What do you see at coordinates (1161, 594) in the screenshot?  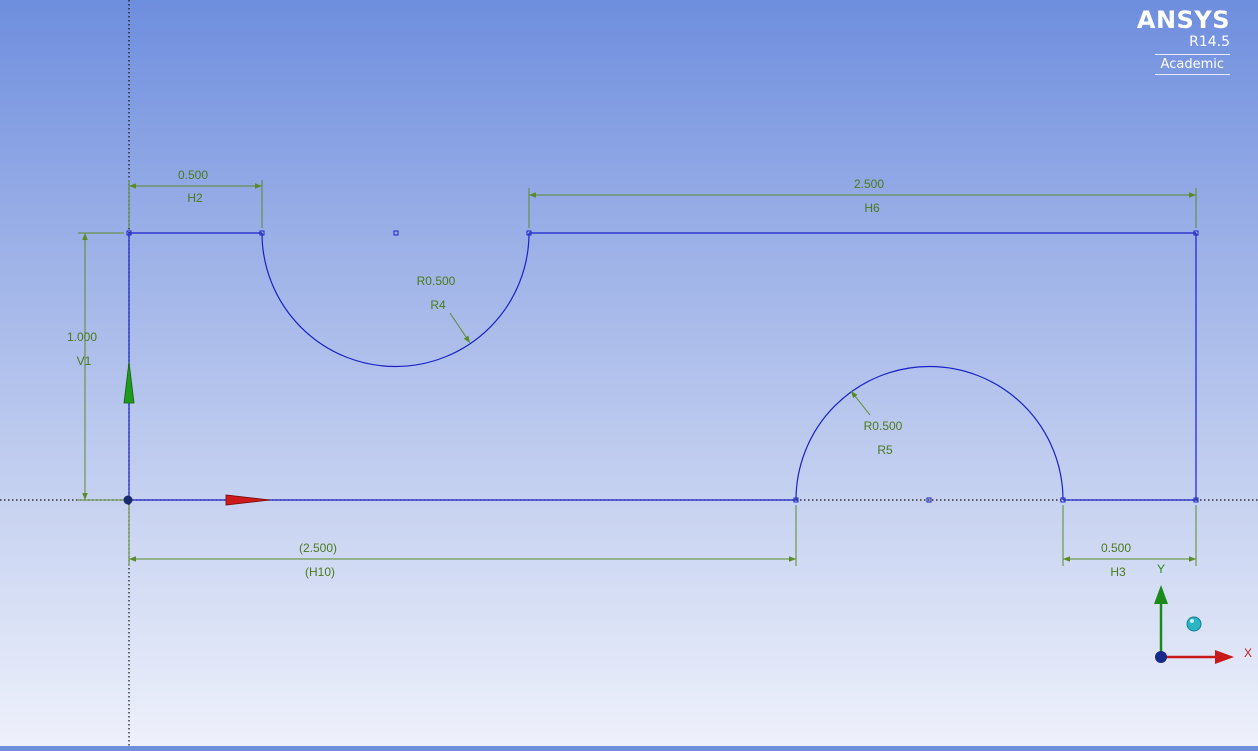 I see `y-axis-arrow-icon` at bounding box center [1161, 594].